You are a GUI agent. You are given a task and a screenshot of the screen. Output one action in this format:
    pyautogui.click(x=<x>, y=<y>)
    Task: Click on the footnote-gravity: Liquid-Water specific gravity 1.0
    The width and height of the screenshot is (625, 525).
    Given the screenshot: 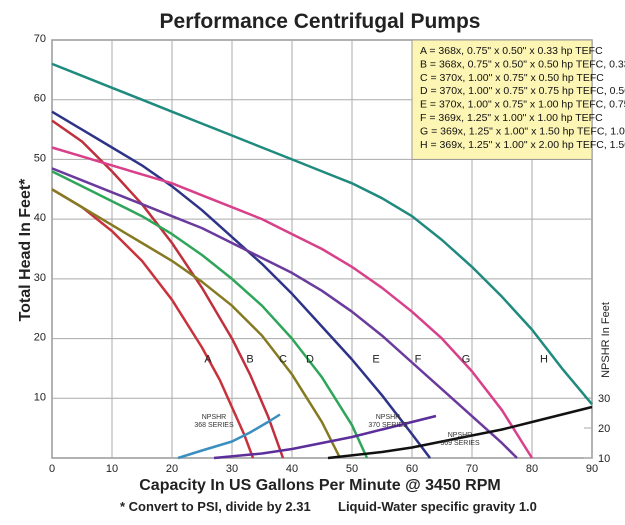 What is the action you would take?
    pyautogui.click(x=437, y=506)
    